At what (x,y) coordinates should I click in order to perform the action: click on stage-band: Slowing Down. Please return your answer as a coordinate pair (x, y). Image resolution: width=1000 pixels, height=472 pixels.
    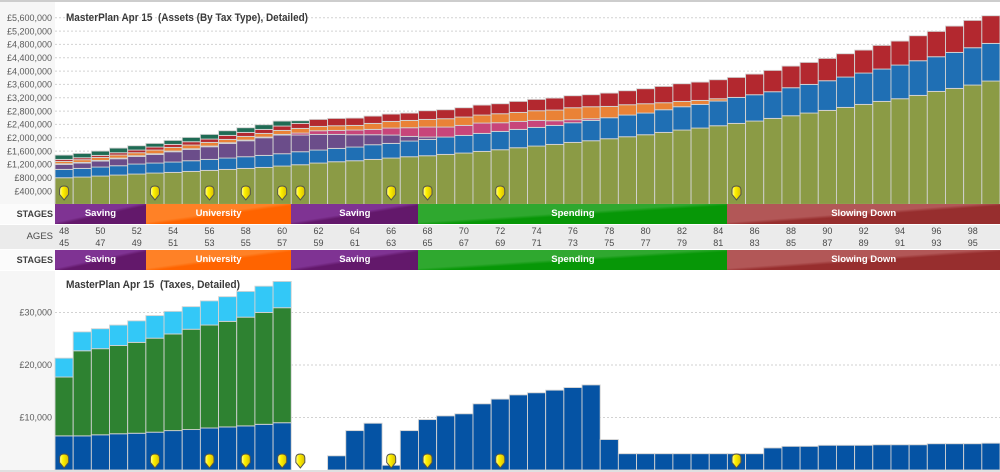
    Looking at the image, I should click on (863, 260).